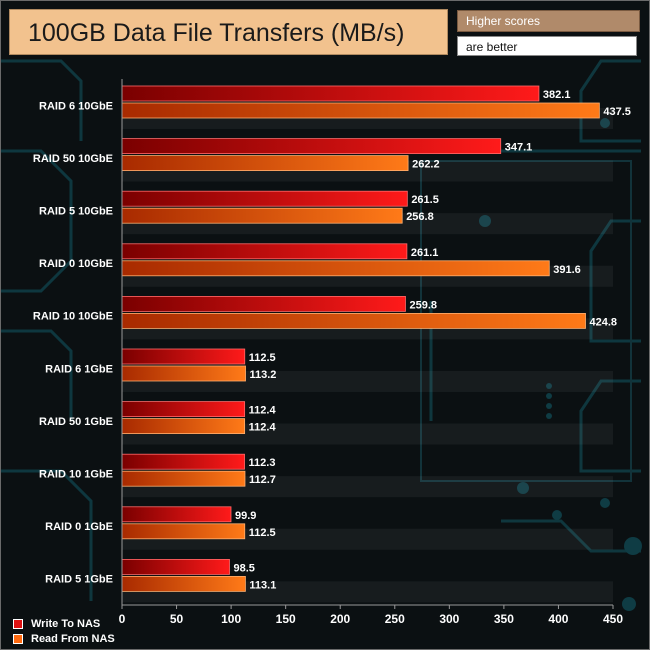 This screenshot has height=650, width=650. What do you see at coordinates (231, 619) in the screenshot?
I see `x-tick-label: 100` at bounding box center [231, 619].